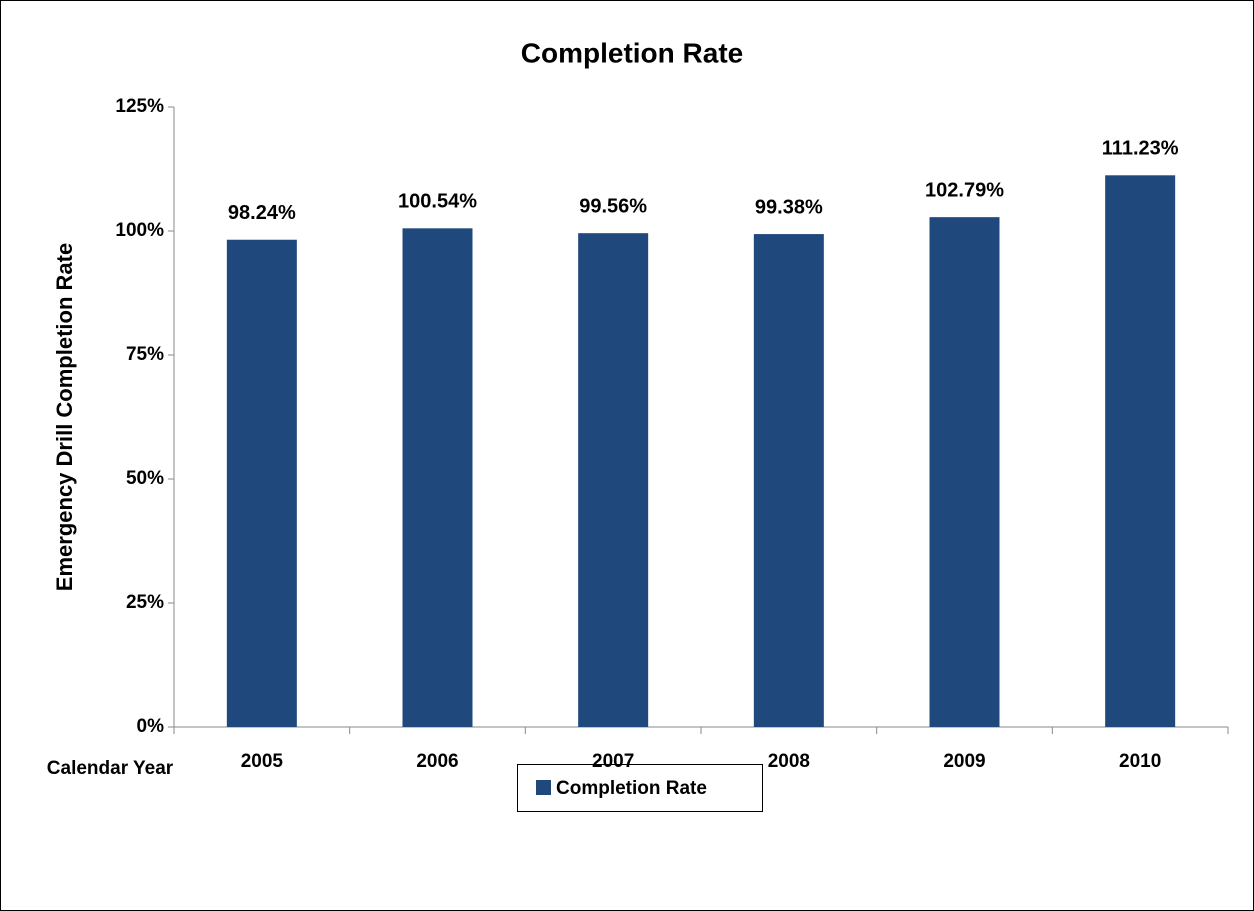 The height and width of the screenshot is (911, 1254). I want to click on x-tick-label: 2006, so click(437, 761).